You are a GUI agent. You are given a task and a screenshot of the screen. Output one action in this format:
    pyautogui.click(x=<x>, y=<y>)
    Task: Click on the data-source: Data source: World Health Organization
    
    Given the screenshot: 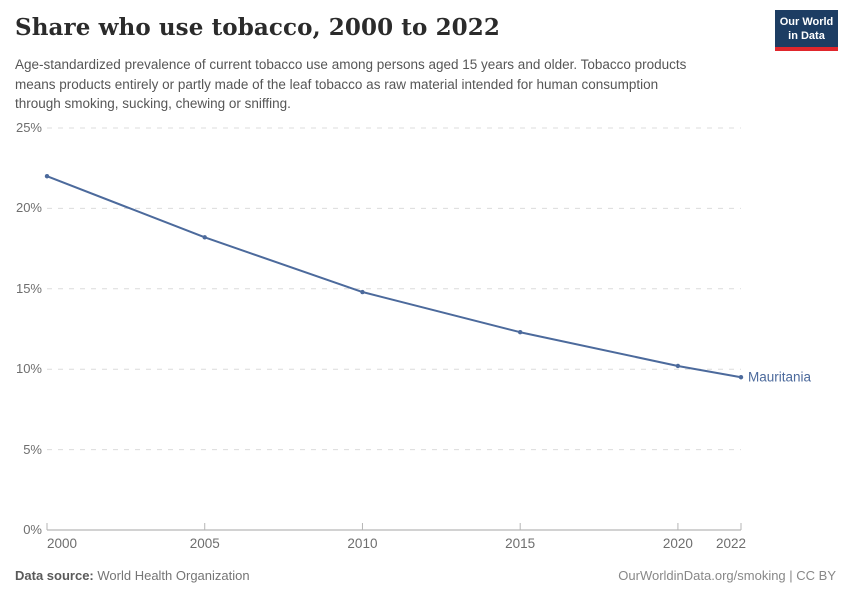 What is the action you would take?
    pyautogui.click(x=132, y=575)
    